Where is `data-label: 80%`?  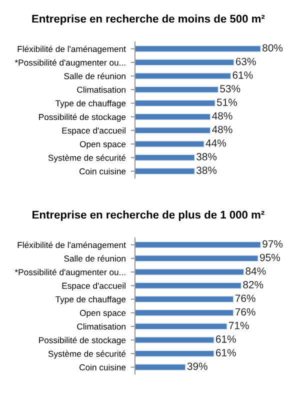 data-label: 80% is located at coordinates (272, 48).